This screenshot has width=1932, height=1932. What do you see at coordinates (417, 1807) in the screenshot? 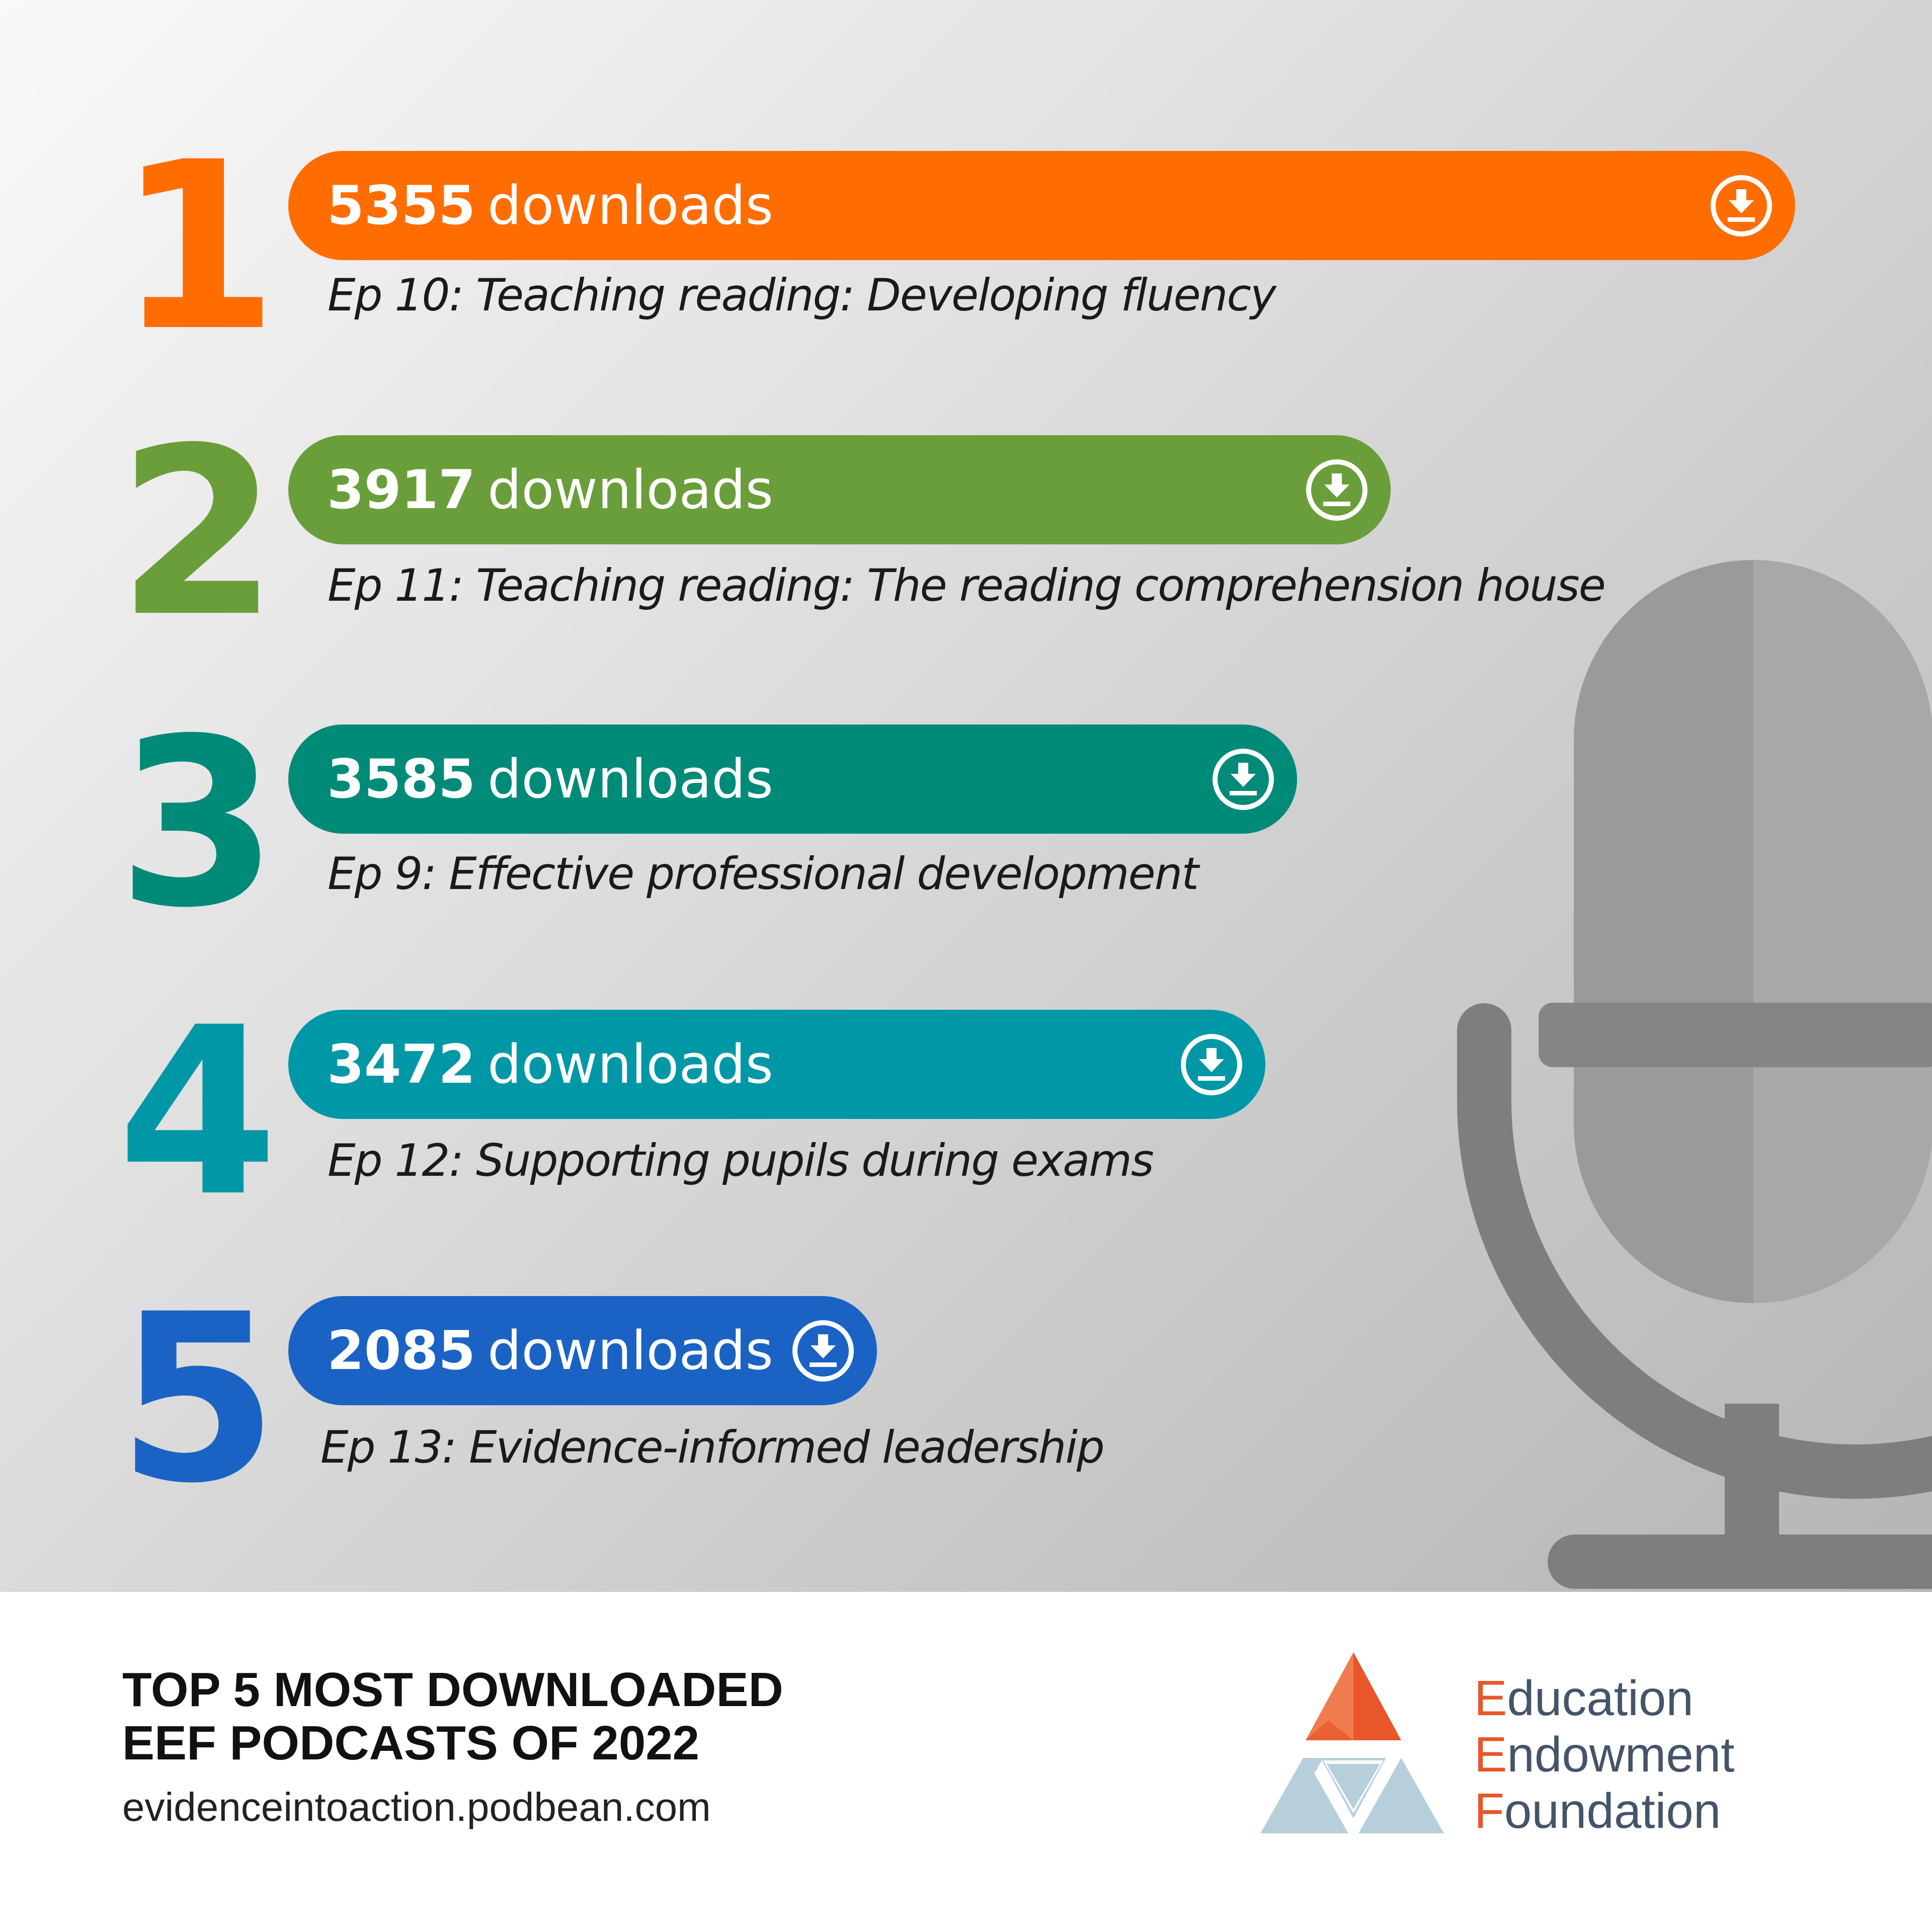
I see `podcast-url-link: evidenceintoaction.podbean.com` at bounding box center [417, 1807].